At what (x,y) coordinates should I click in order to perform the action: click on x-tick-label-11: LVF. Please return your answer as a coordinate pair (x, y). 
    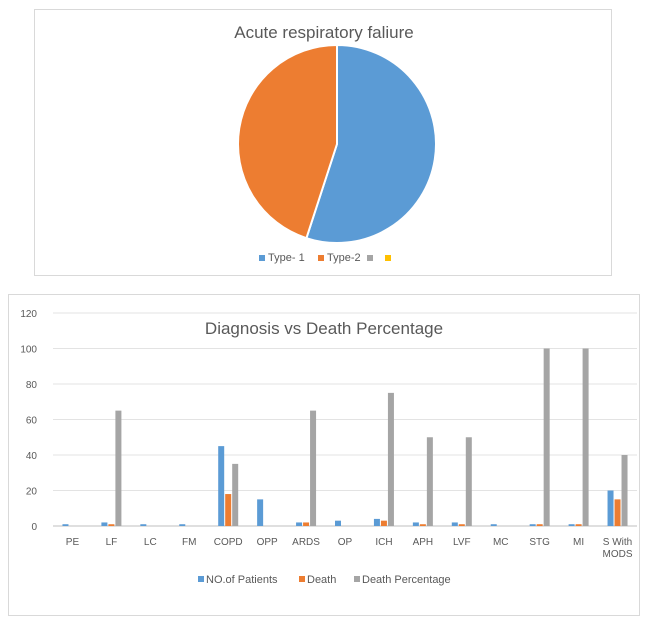
    Looking at the image, I should click on (462, 542).